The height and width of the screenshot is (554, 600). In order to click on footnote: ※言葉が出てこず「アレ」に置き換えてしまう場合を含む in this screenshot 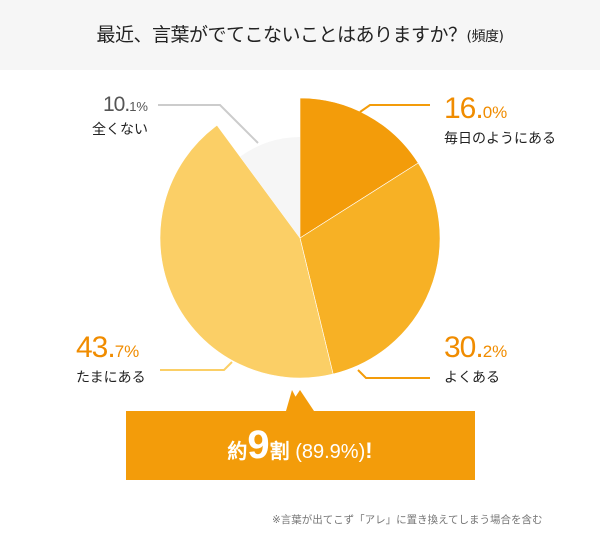, I will do `click(407, 520)`.